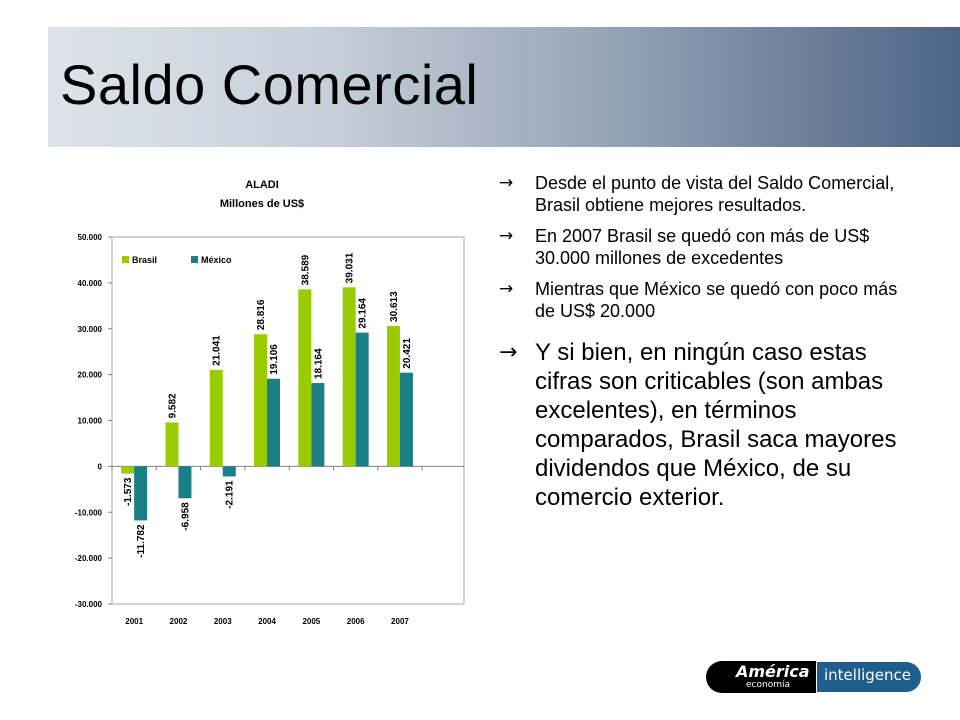 The height and width of the screenshot is (720, 960). What do you see at coordinates (134, 621) in the screenshot?
I see `x-tick-label: 2001` at bounding box center [134, 621].